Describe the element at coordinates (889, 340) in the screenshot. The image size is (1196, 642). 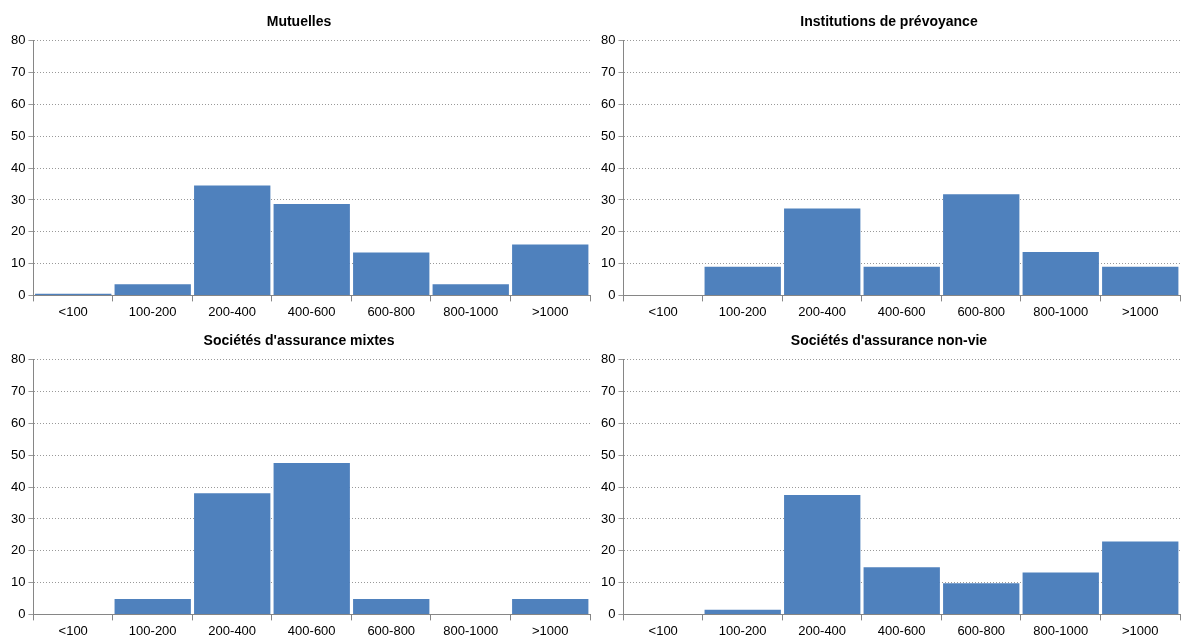
I see `chart-title: Sociétés d'assurance non-vie` at that location.